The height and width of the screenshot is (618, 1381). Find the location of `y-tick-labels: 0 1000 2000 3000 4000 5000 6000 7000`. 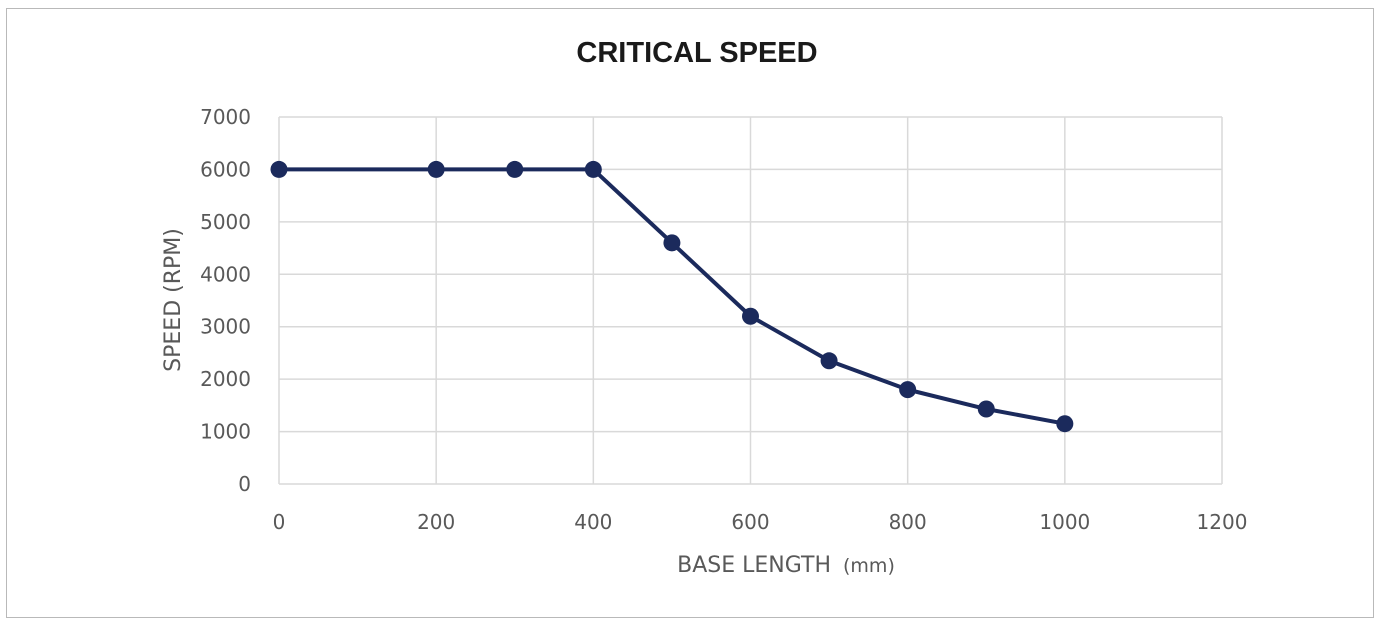

y-tick-labels: 0 1000 2000 3000 4000 5000 6000 7000 is located at coordinates (225, 300).